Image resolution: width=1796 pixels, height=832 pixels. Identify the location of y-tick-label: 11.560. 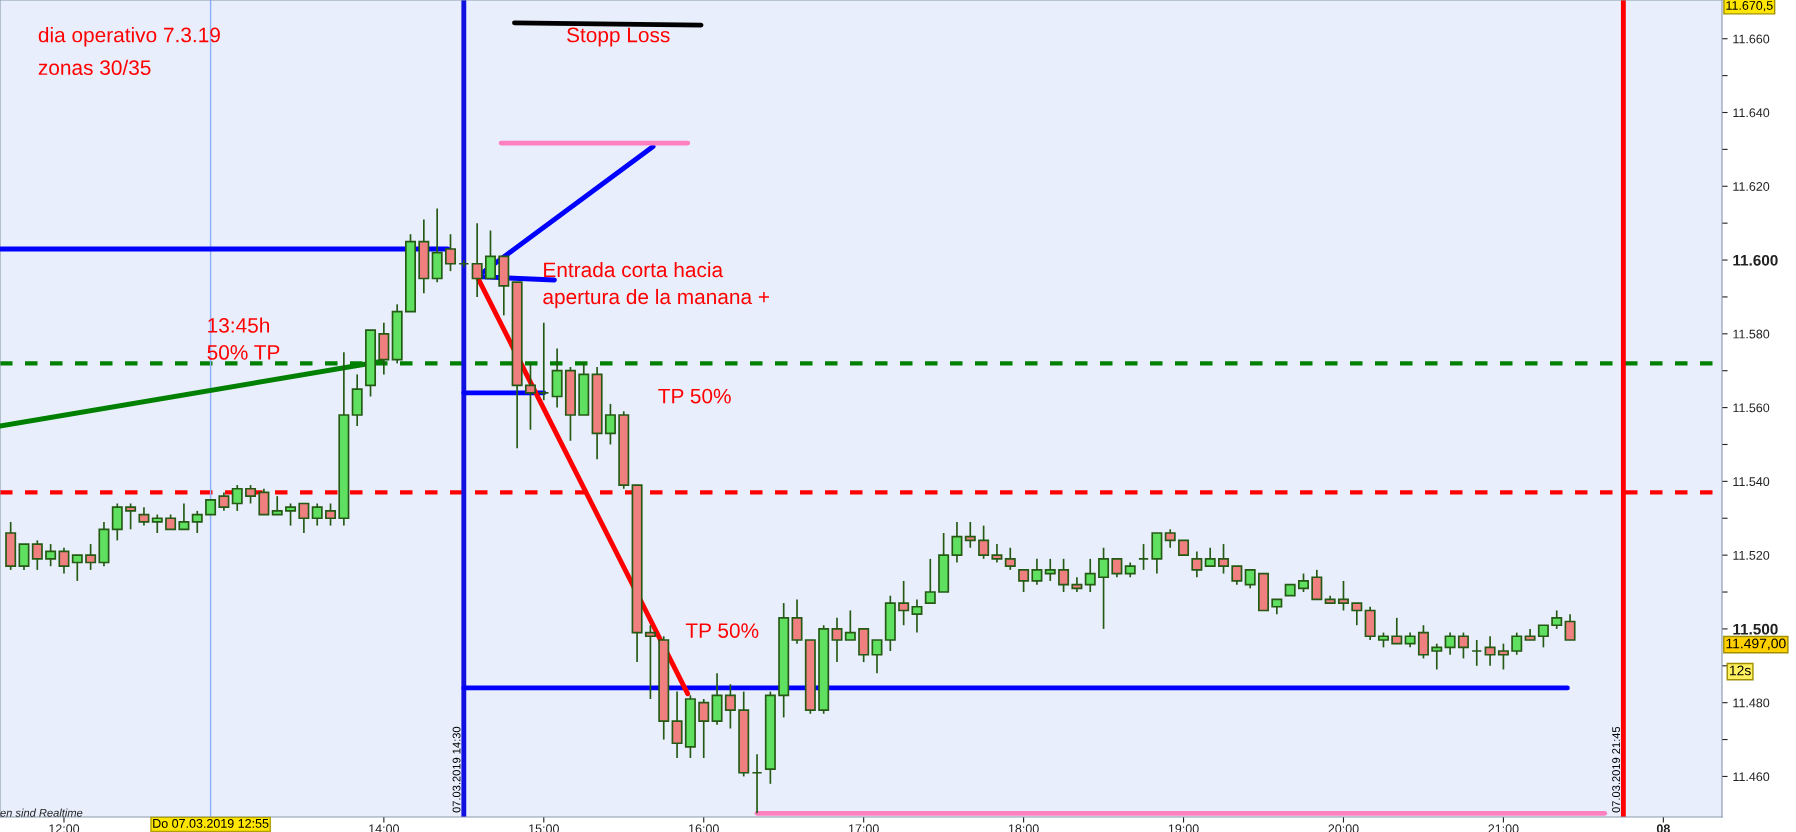
(1751, 408).